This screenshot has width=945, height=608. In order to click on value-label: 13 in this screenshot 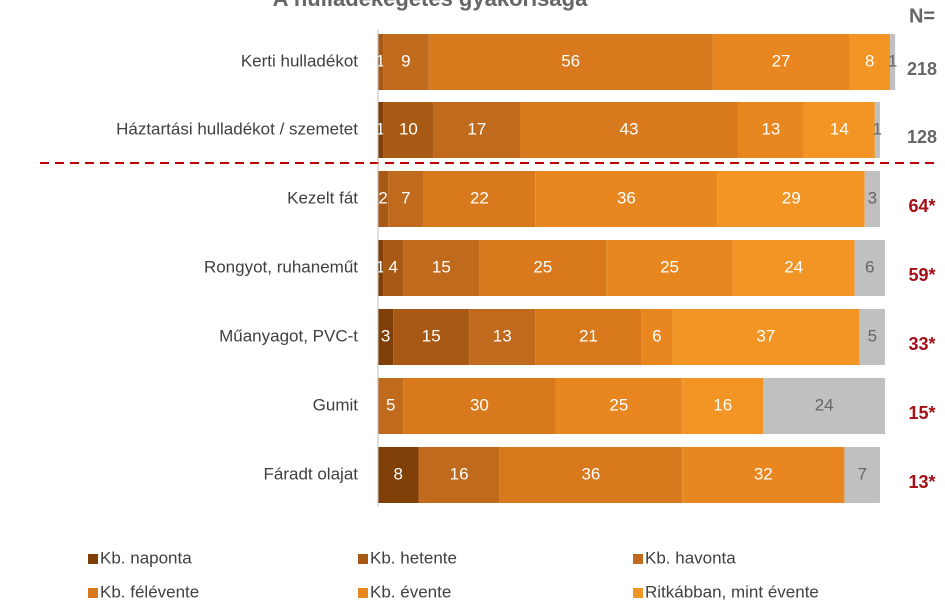, I will do `click(502, 335)`.